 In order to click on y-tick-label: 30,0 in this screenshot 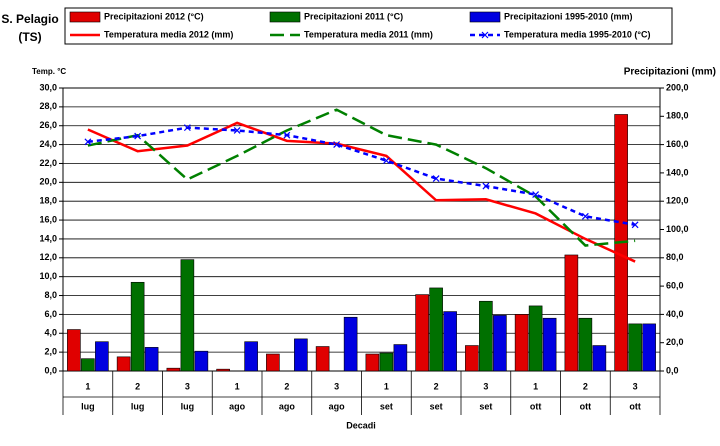, I will do `click(48, 87)`.